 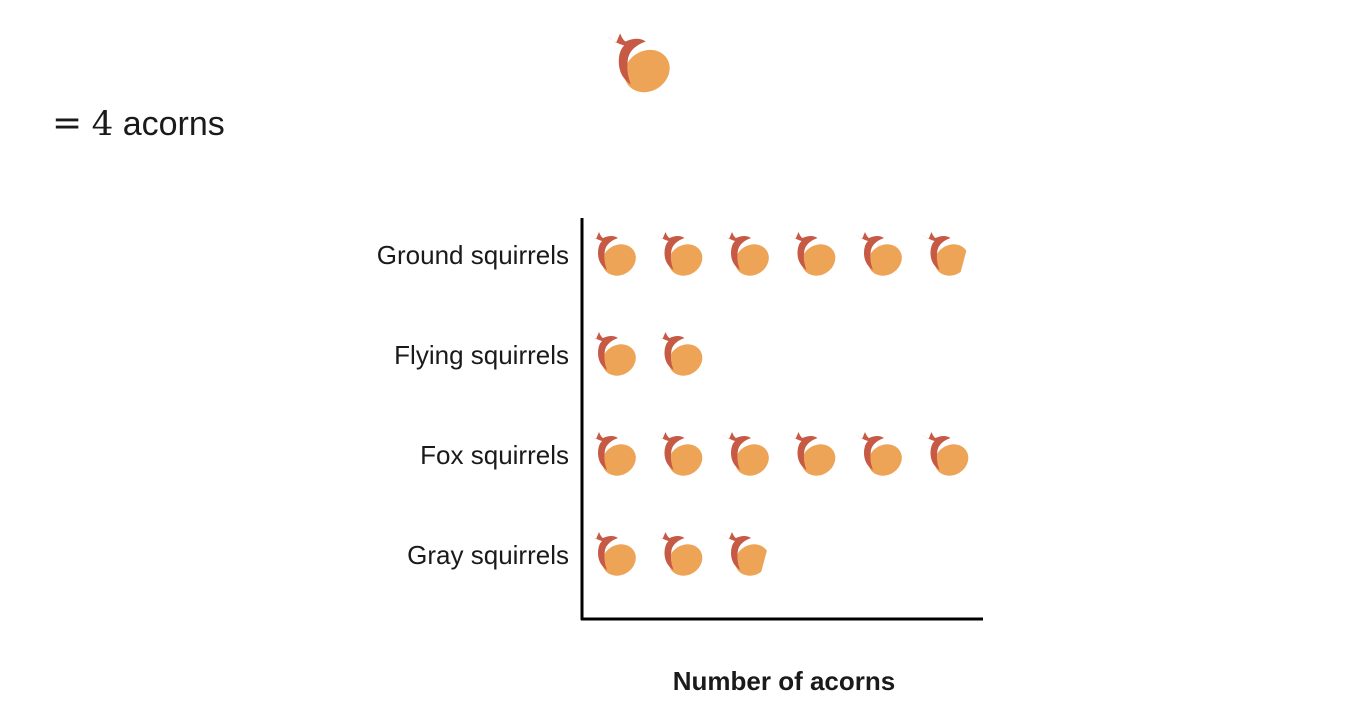 What do you see at coordinates (481, 355) in the screenshot?
I see `row-label: Flying squirrels` at bounding box center [481, 355].